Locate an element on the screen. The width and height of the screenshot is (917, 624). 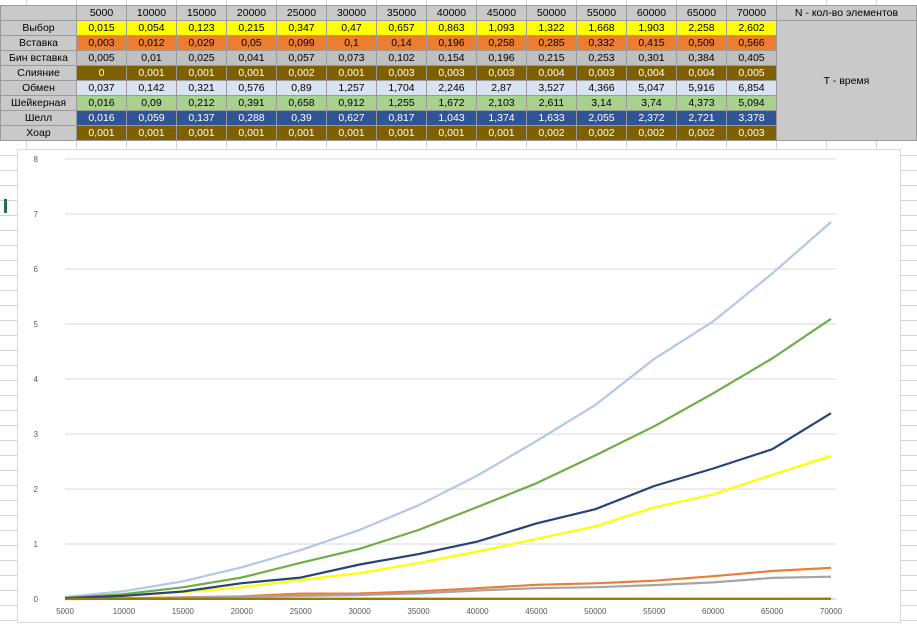
value-cell: 0,057 is located at coordinates (302, 58).